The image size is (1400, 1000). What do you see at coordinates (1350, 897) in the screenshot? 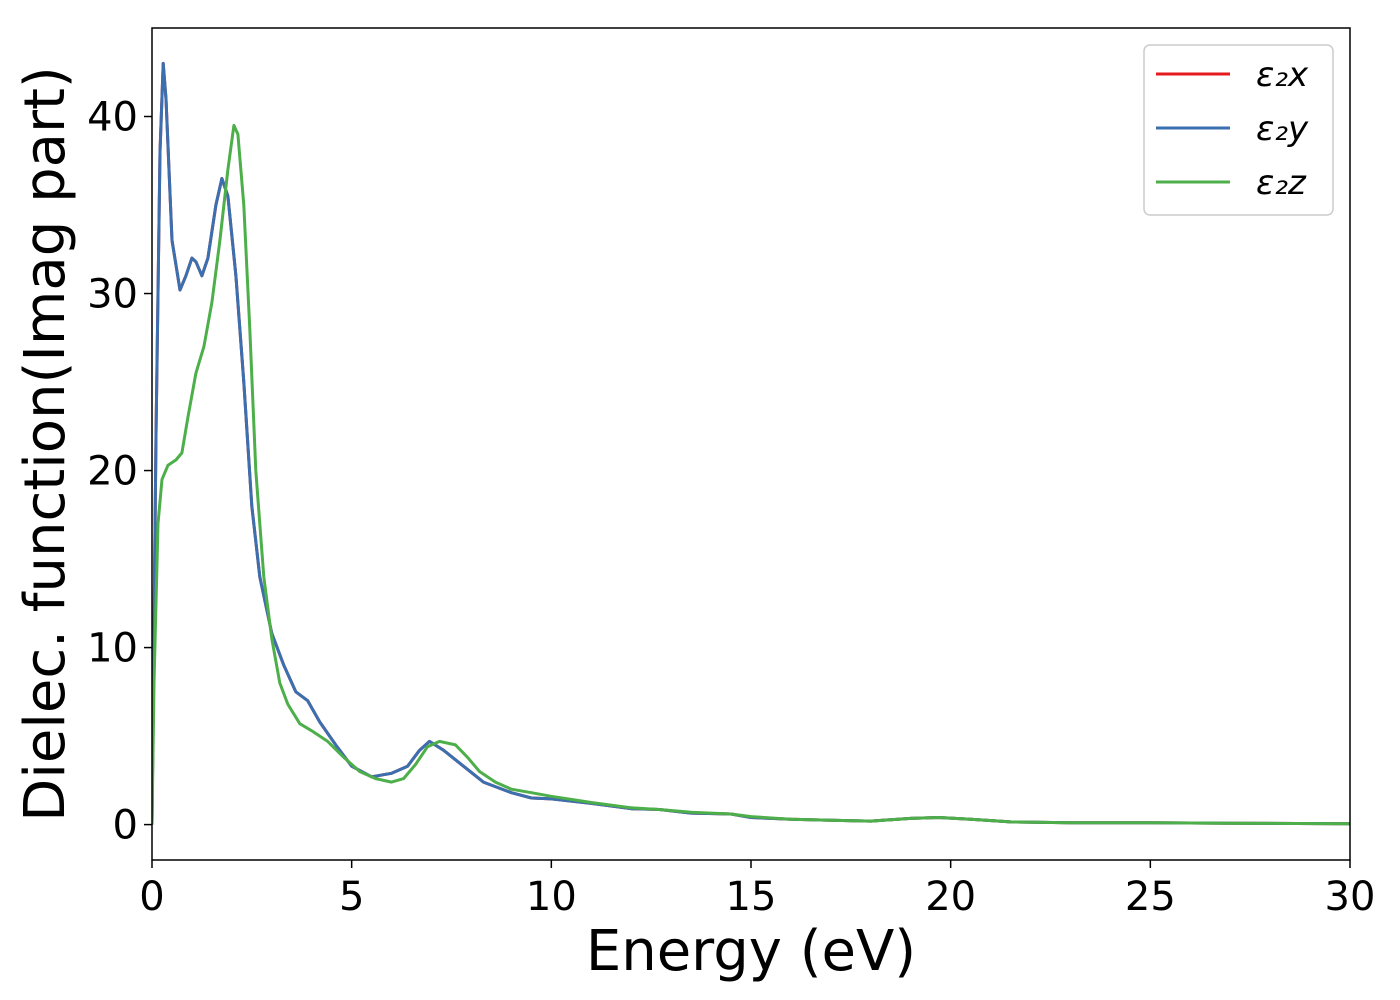
I see `x-tick-label: 30` at bounding box center [1350, 897].